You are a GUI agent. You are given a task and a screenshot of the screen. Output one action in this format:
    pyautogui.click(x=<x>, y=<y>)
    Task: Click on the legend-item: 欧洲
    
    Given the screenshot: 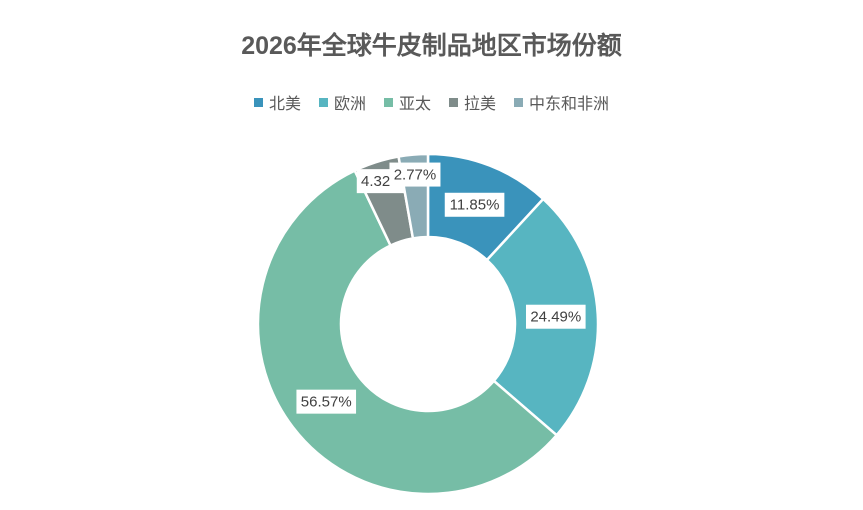 What is the action you would take?
    pyautogui.click(x=342, y=102)
    